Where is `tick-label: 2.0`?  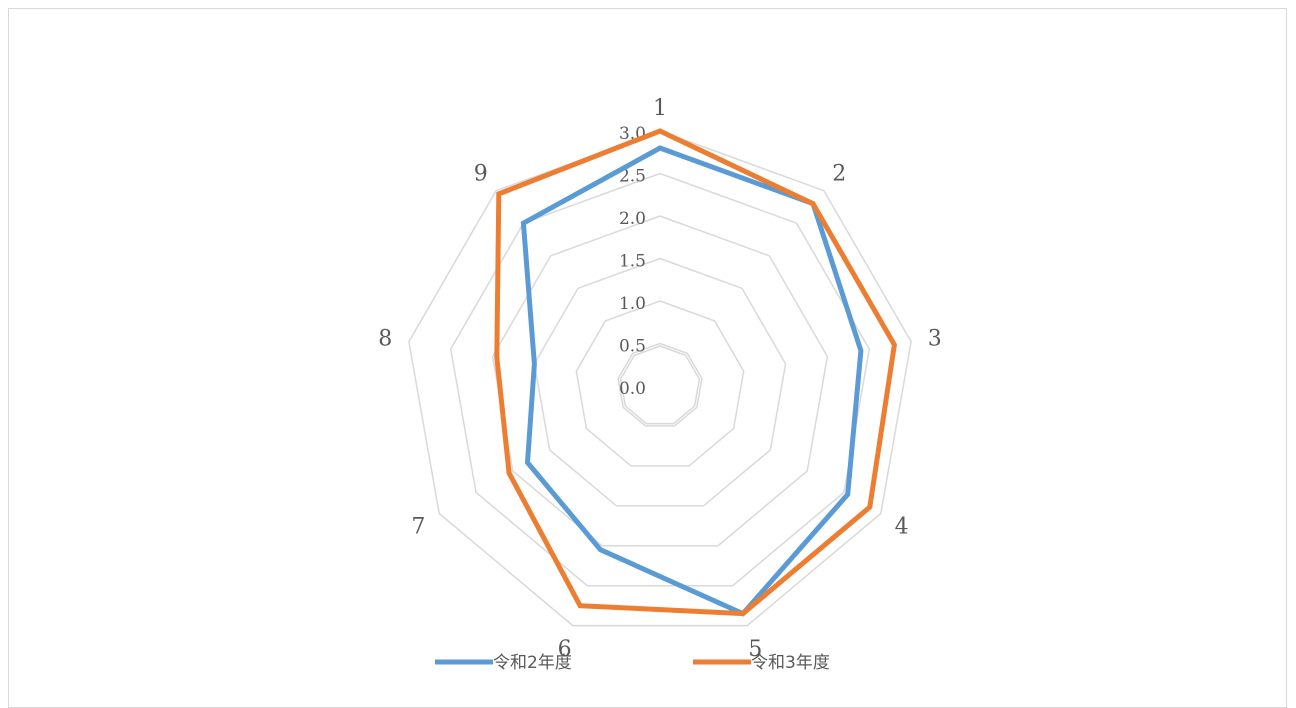 tick-label: 2.0 is located at coordinates (632, 219).